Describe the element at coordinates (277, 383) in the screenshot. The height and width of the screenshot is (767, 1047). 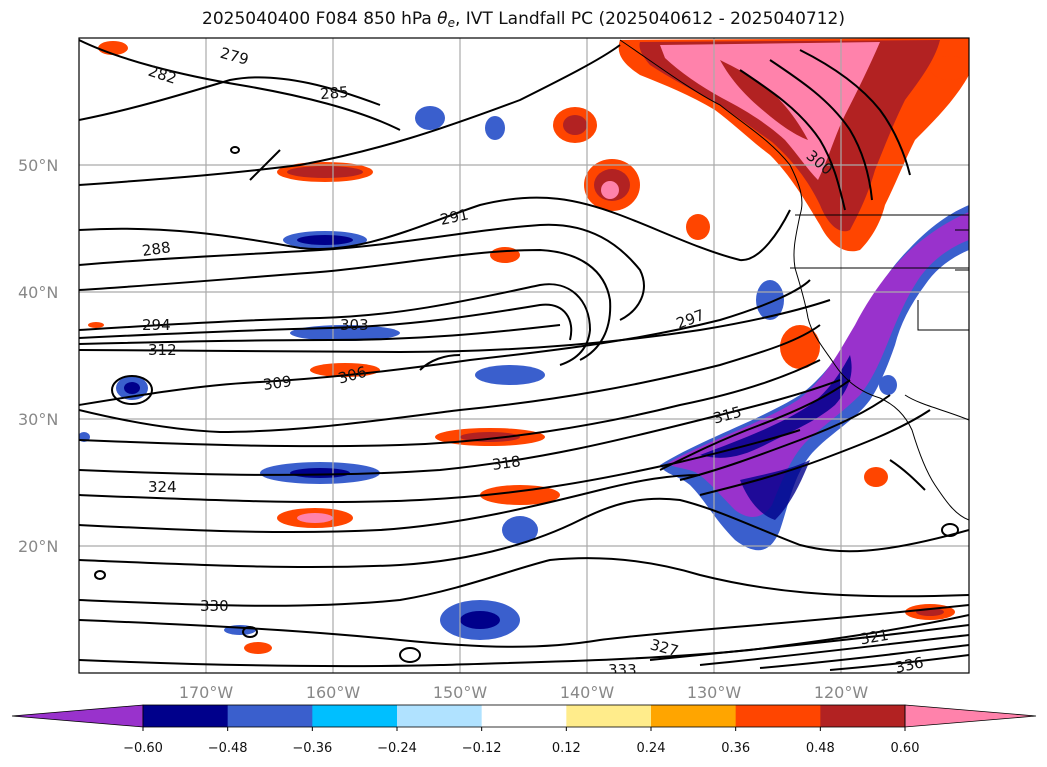
I see `contour-label: 309` at that location.